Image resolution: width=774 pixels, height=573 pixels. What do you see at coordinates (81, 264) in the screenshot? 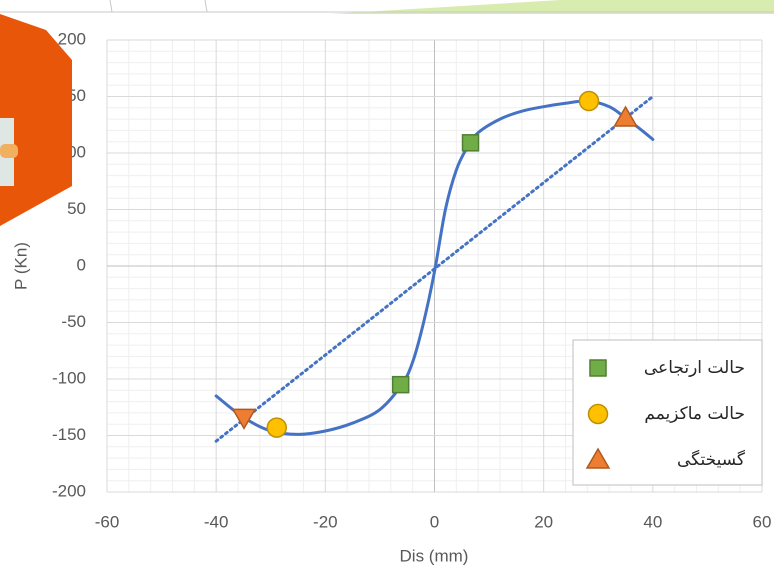
I see `y-tick-label: 0` at bounding box center [81, 264].